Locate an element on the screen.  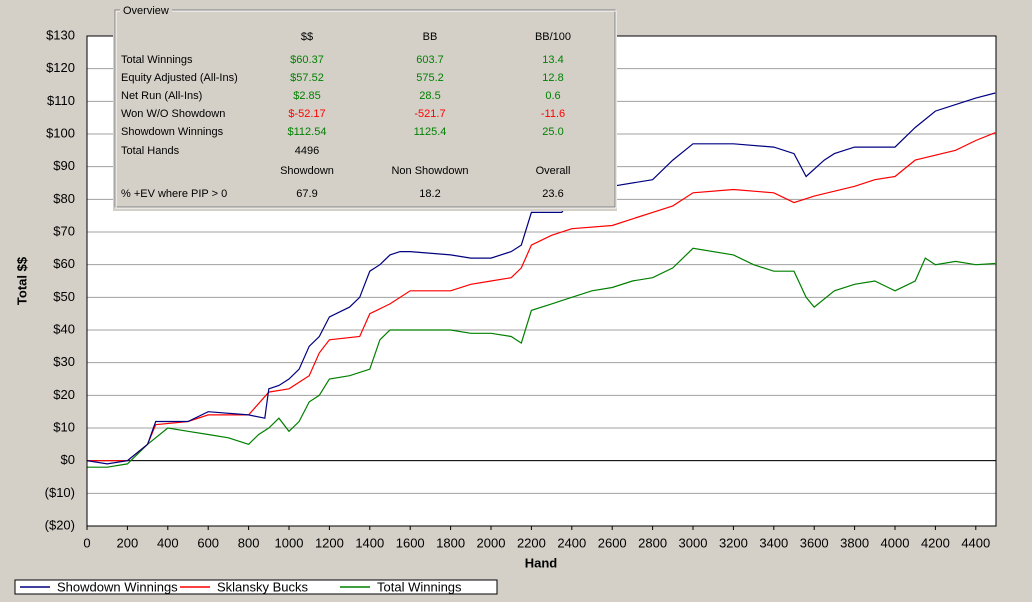
x-tick-label: 2200 is located at coordinates (531, 542).